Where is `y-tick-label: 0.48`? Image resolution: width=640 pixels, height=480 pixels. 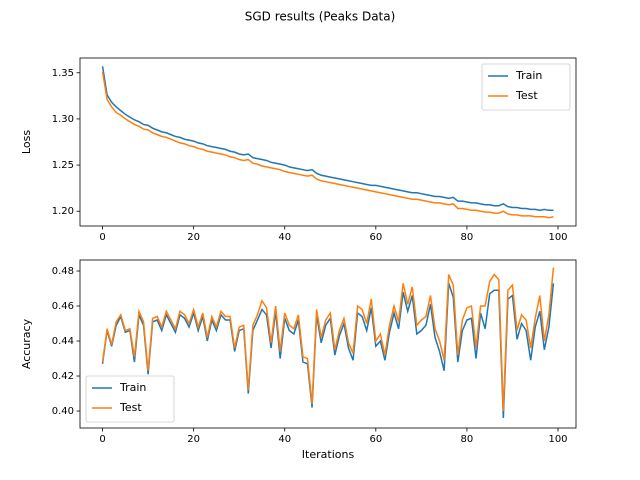 y-tick-label: 0.48 is located at coordinates (63, 271).